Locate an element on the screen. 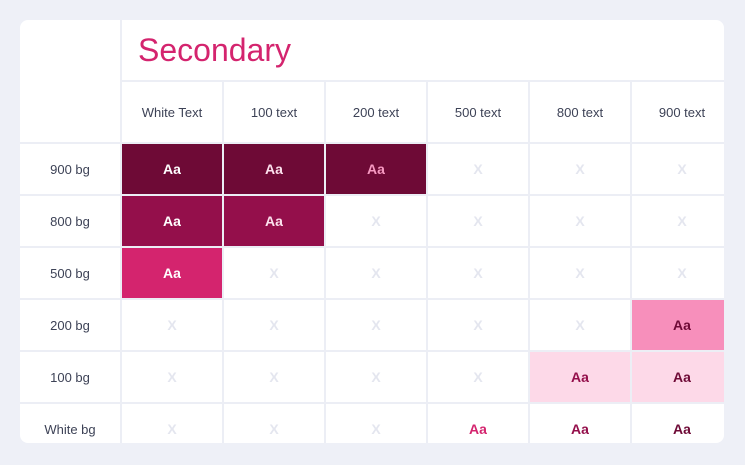 This screenshot has height=465, width=745. column-header-500-text: 500 text is located at coordinates (478, 112).